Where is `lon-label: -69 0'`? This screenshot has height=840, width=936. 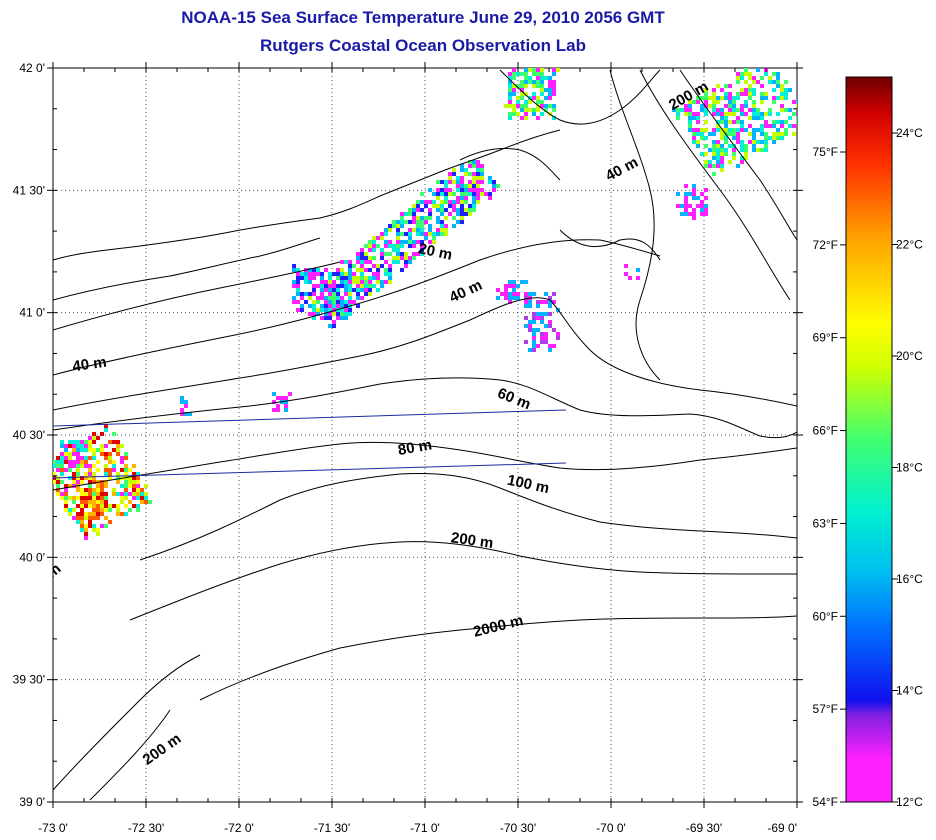
lon-label: -69 0' is located at coordinates (782, 828).